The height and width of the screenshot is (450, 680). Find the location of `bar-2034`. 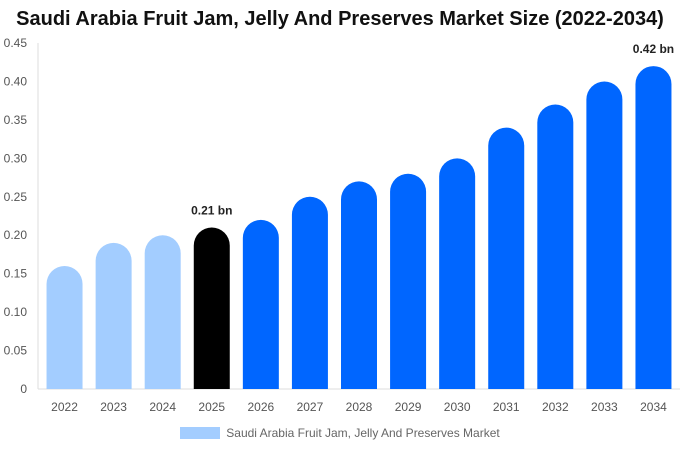

bar-2034 is located at coordinates (653, 227).